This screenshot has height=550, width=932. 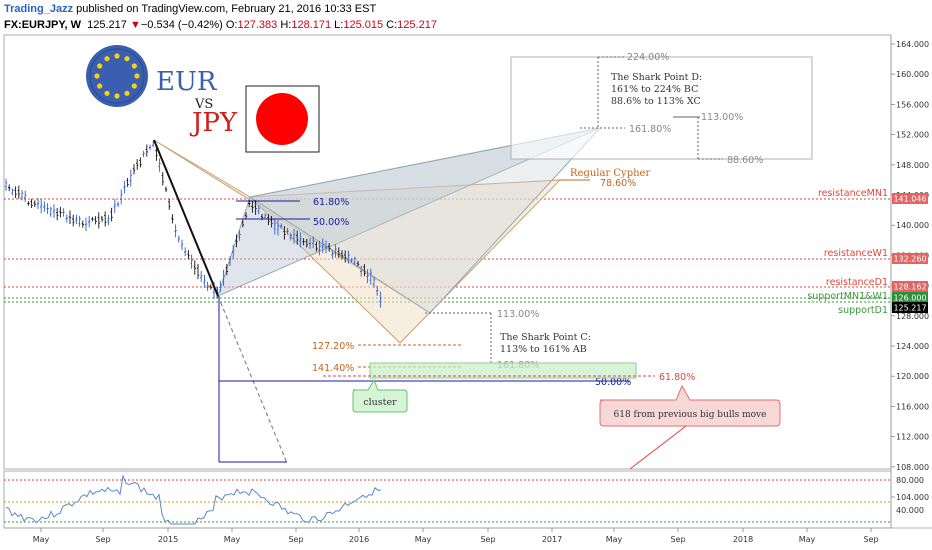 What do you see at coordinates (252, 379) in the screenshot?
I see `projection-dashed-line` at bounding box center [252, 379].